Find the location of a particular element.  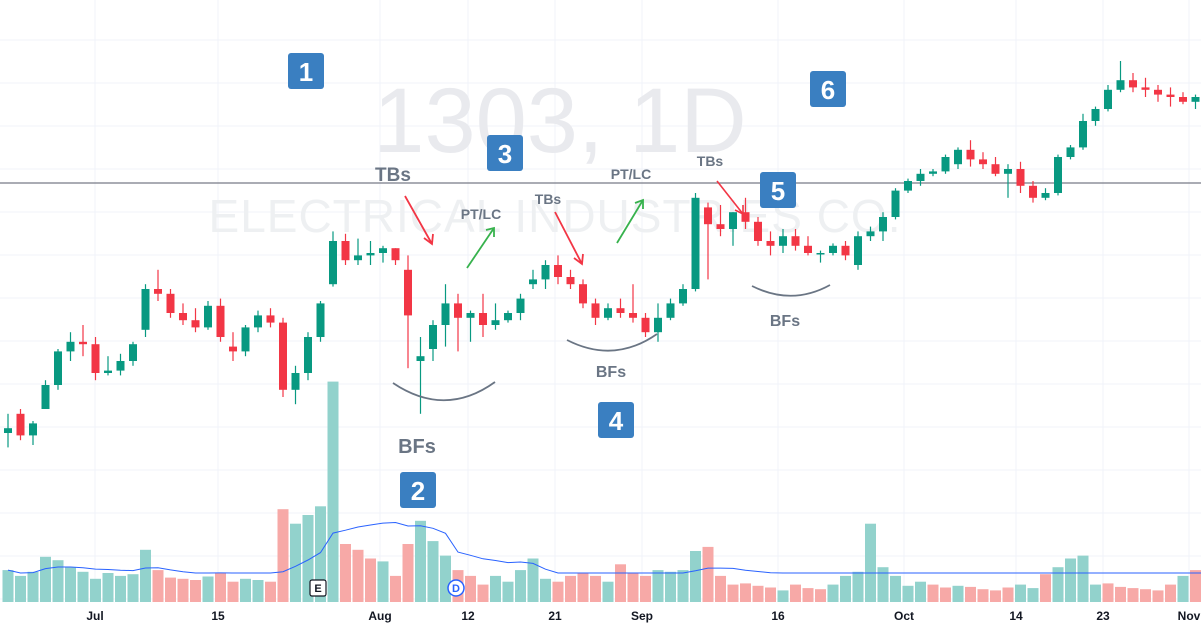

badge-5: 5 is located at coordinates (778, 190).